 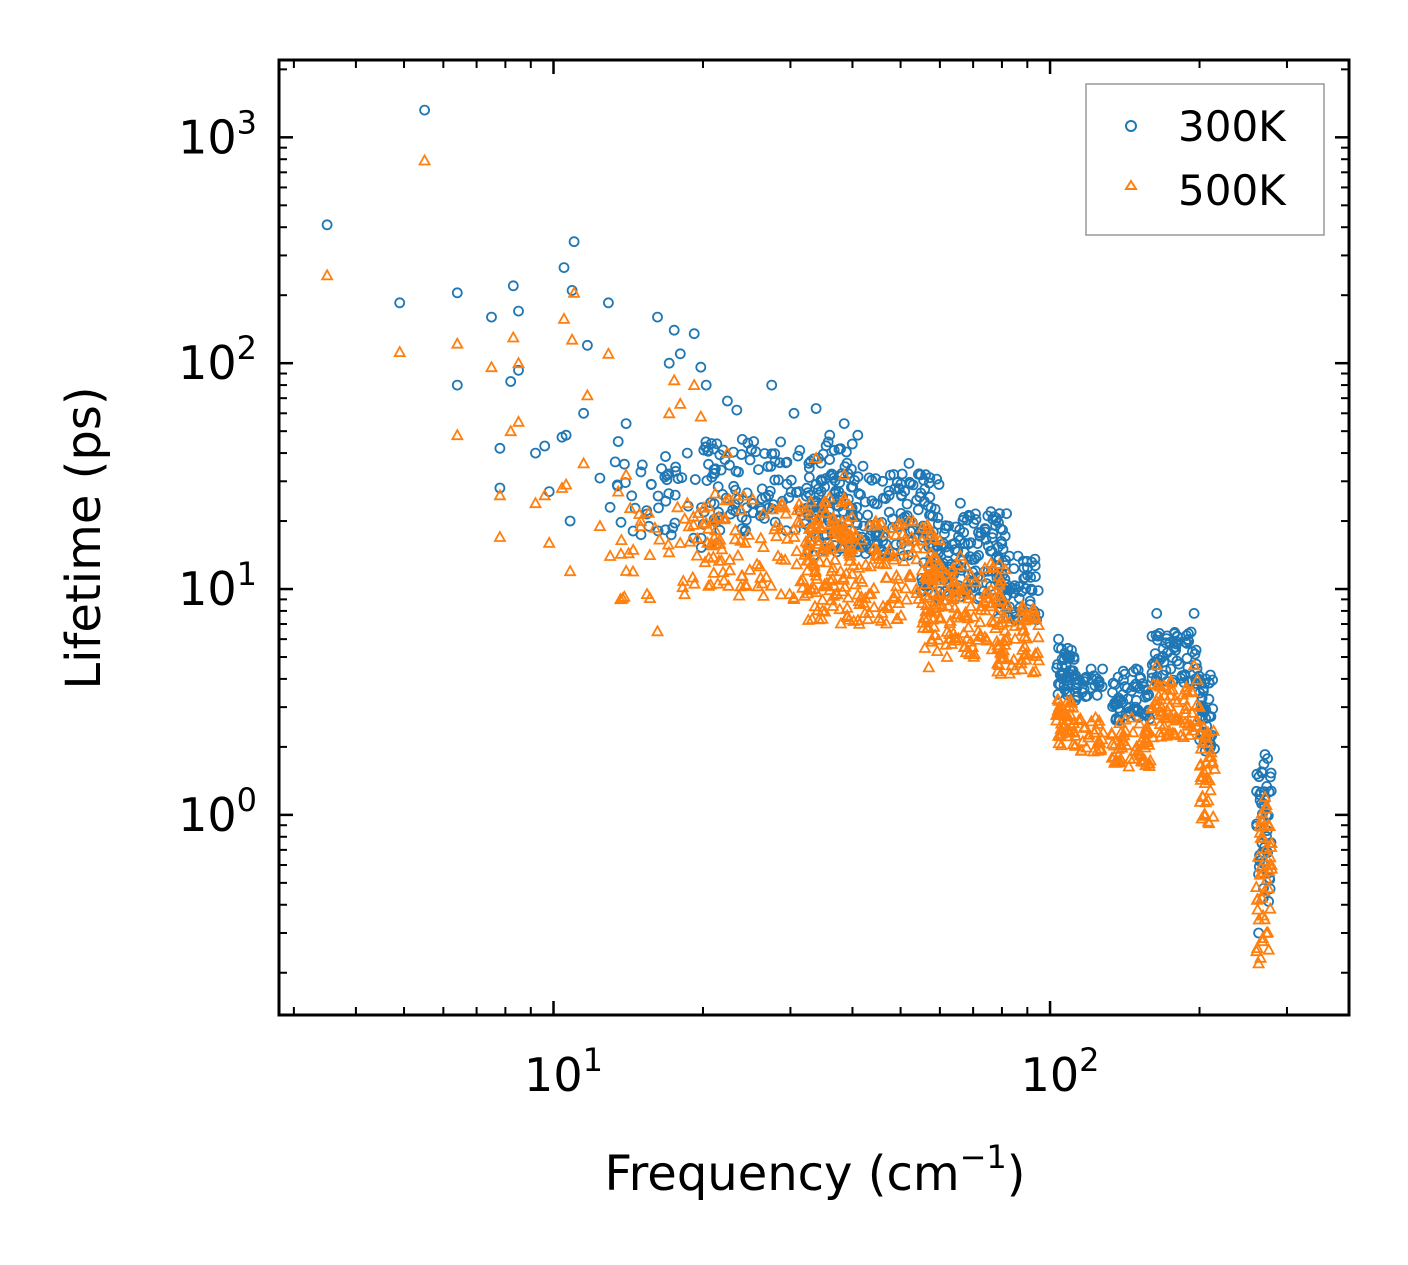 What do you see at coordinates (217, 359) in the screenshot?
I see `y-tick-label: 10²` at bounding box center [217, 359].